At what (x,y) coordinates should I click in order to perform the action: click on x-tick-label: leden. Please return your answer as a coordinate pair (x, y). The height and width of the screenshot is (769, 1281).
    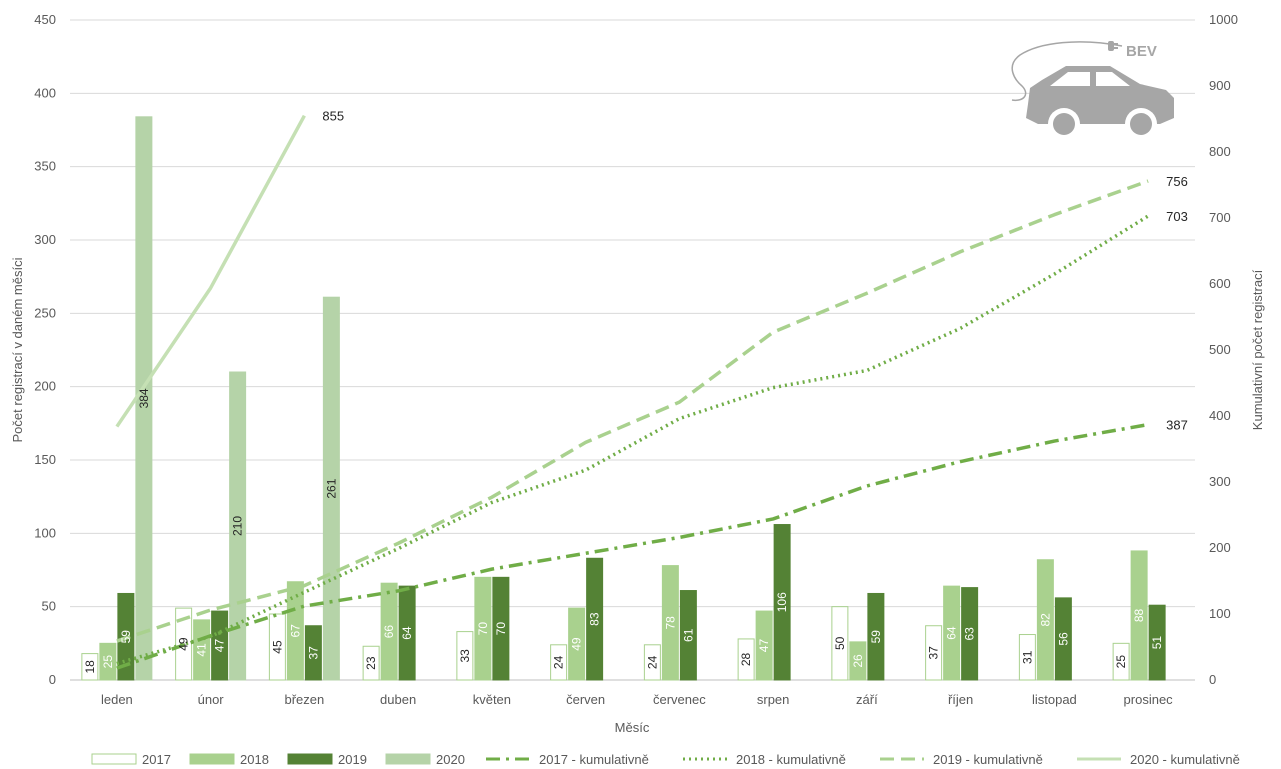
    Looking at the image, I should click on (117, 699).